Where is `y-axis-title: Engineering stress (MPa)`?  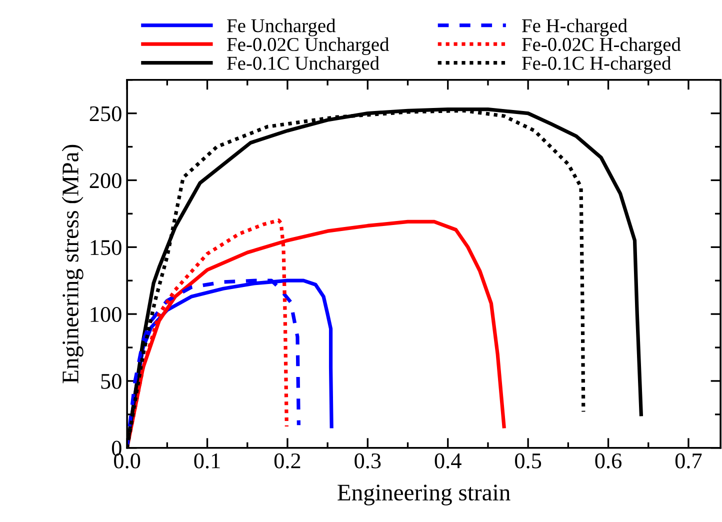
y-axis-title: Engineering stress (MPa) is located at coordinates (73, 264).